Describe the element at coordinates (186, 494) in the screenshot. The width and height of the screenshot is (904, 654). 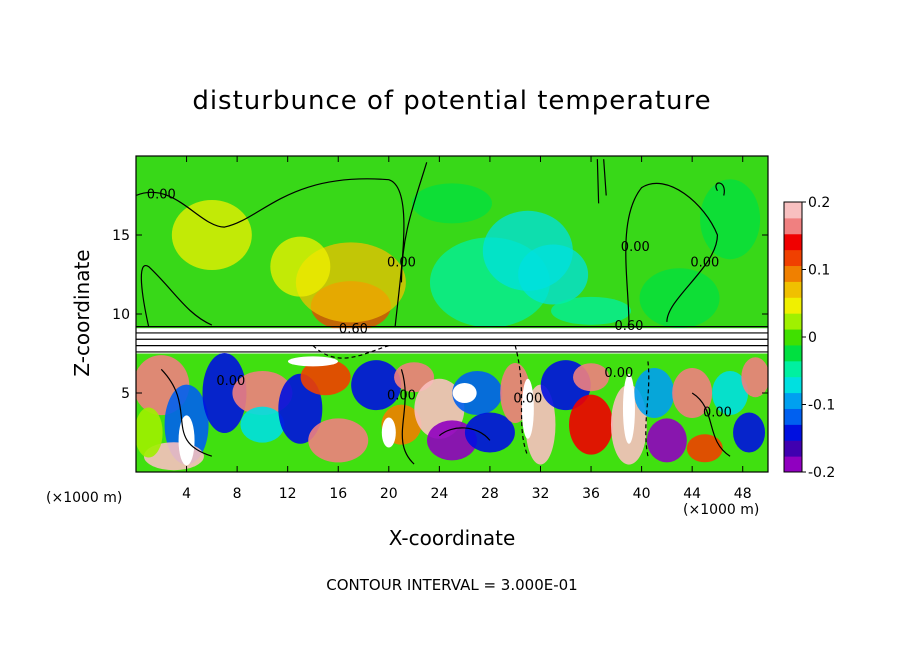
I see `x-tick-label: 4` at that location.